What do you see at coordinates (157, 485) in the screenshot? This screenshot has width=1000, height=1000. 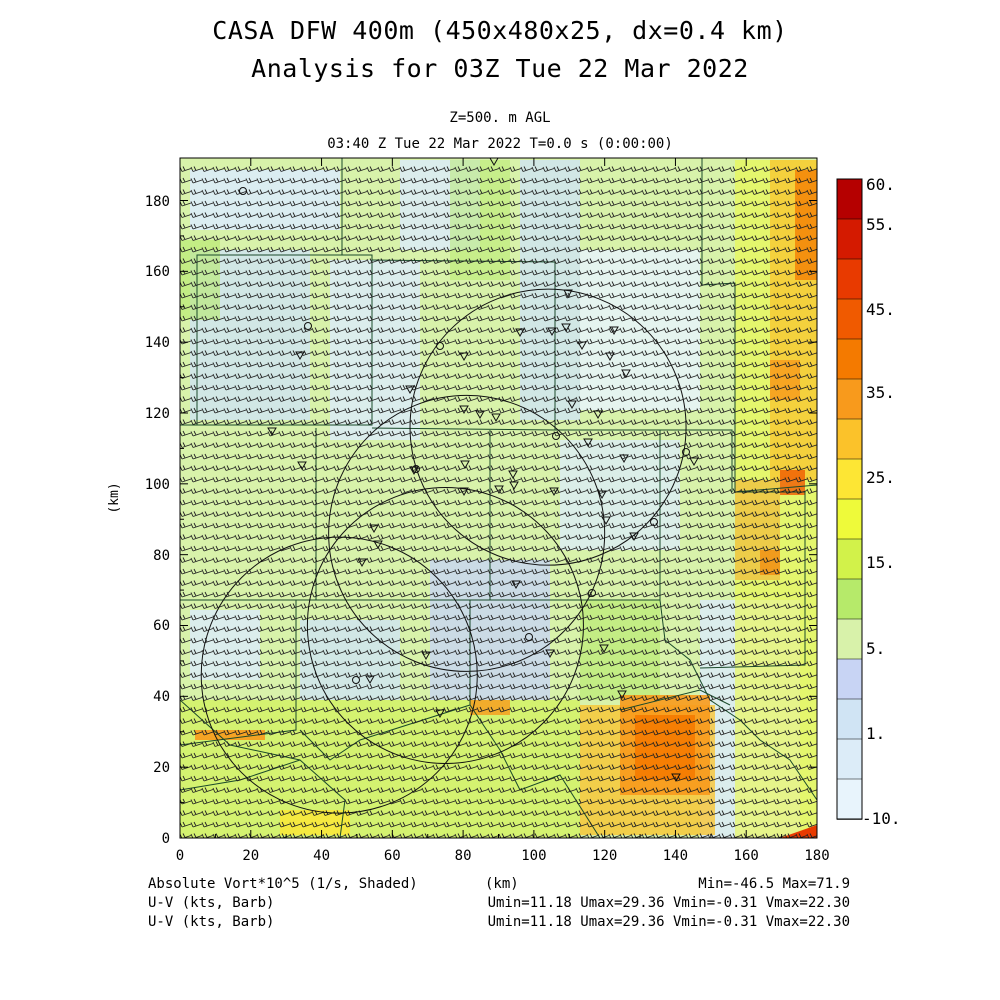 I see `y-tick-label: 100` at bounding box center [157, 485].